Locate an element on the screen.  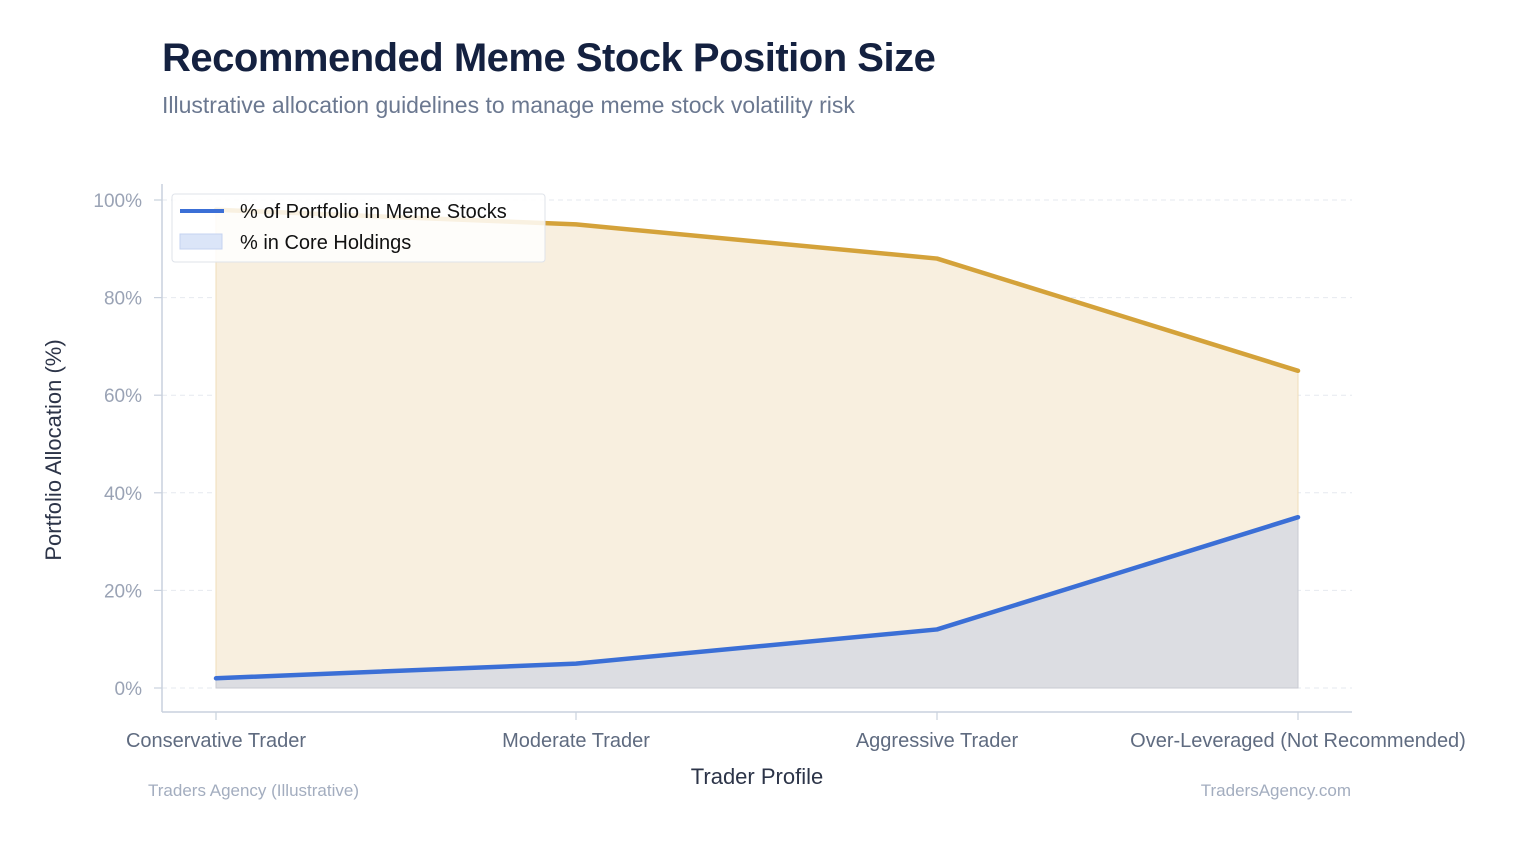
y-tick-label: 100% is located at coordinates (117, 201).